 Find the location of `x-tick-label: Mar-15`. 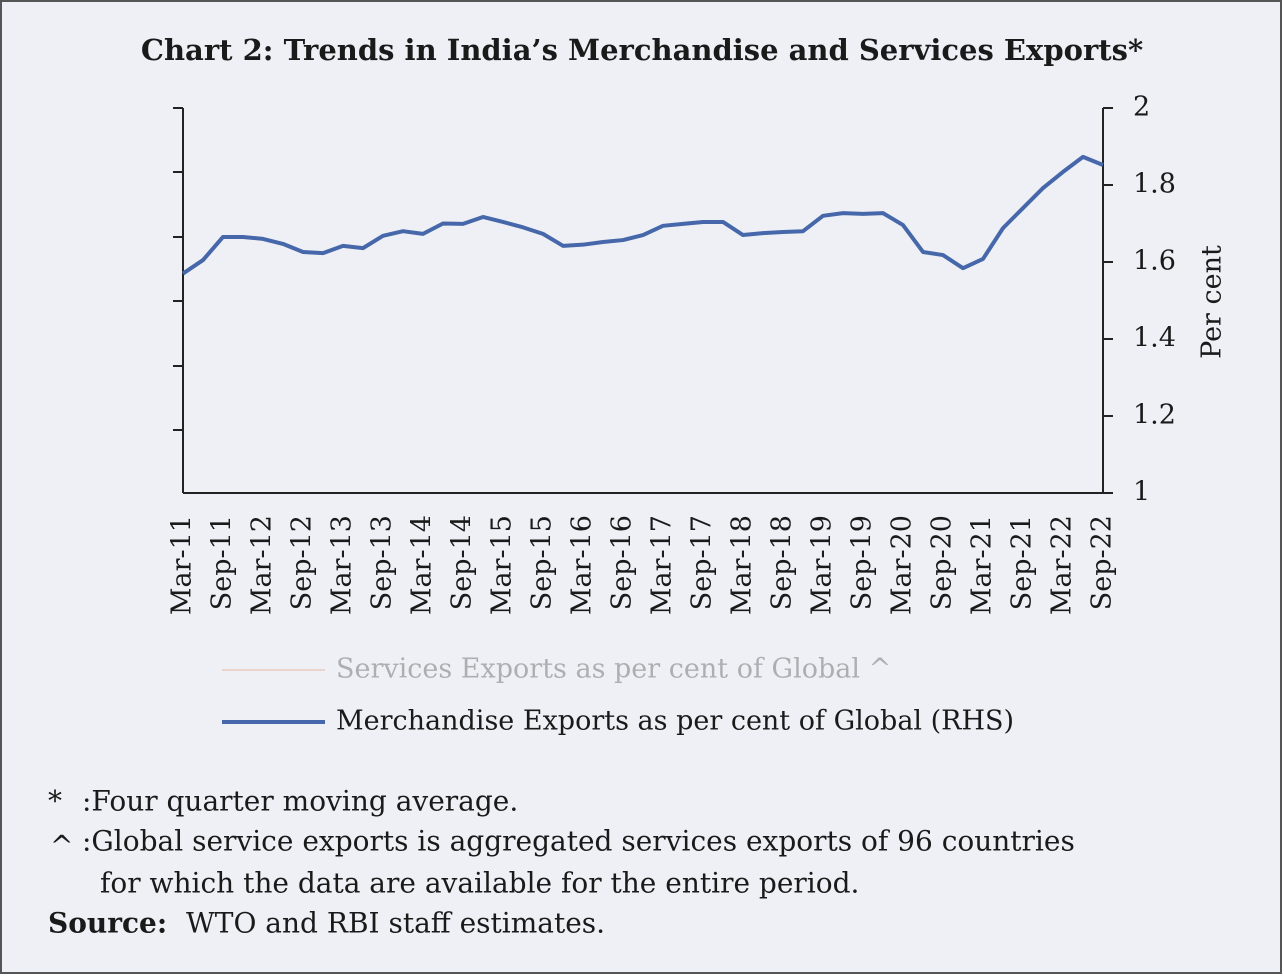

x-tick-label: Mar-15 is located at coordinates (502, 565).